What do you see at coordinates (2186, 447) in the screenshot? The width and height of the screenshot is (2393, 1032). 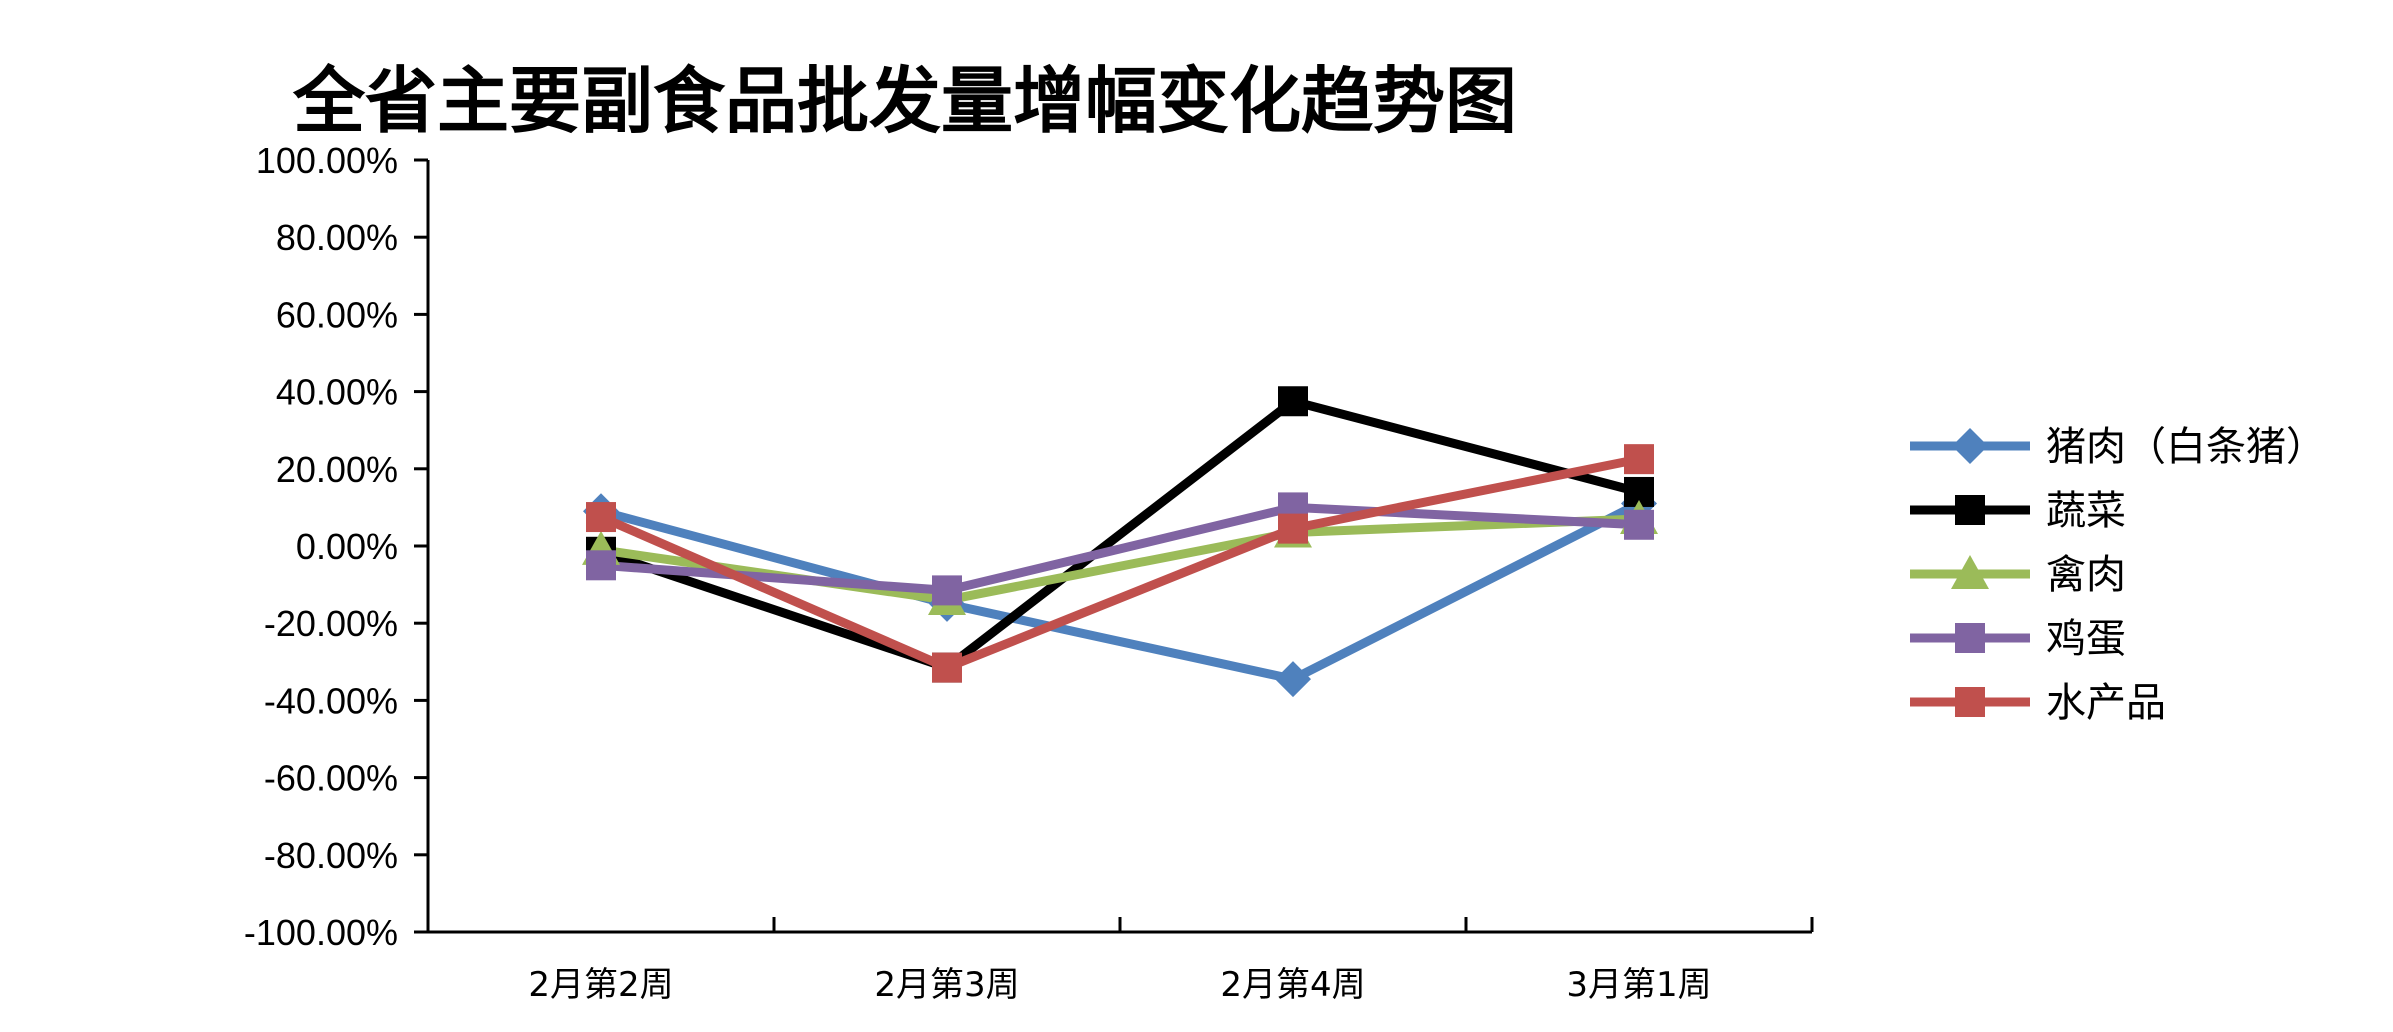 I see `legend-label: 猪肉（白条猪）` at bounding box center [2186, 447].